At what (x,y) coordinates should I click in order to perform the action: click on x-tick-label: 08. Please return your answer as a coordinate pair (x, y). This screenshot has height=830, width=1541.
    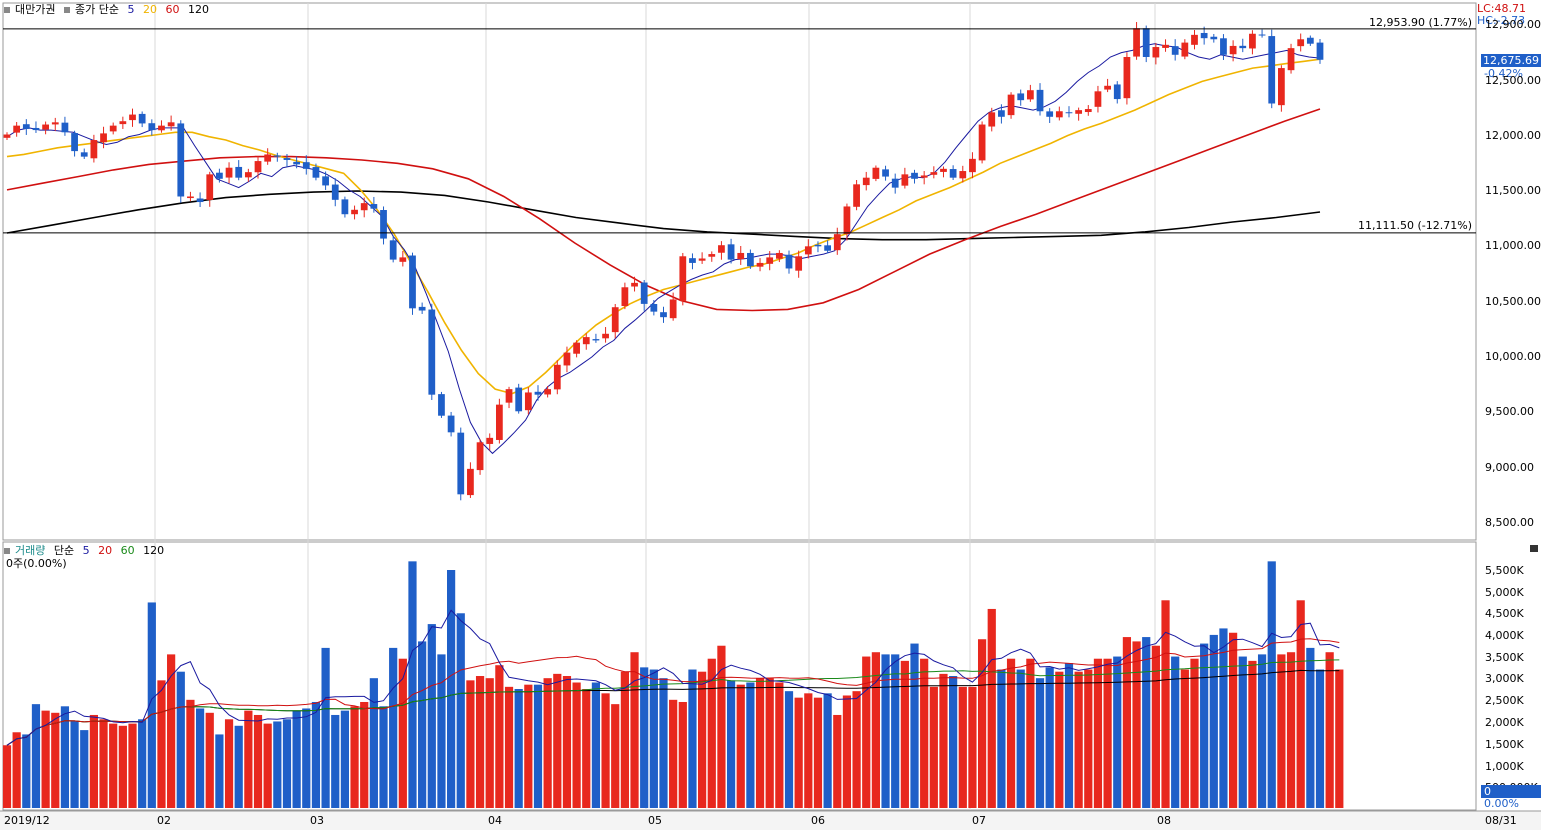
    Looking at the image, I should click on (1164, 820).